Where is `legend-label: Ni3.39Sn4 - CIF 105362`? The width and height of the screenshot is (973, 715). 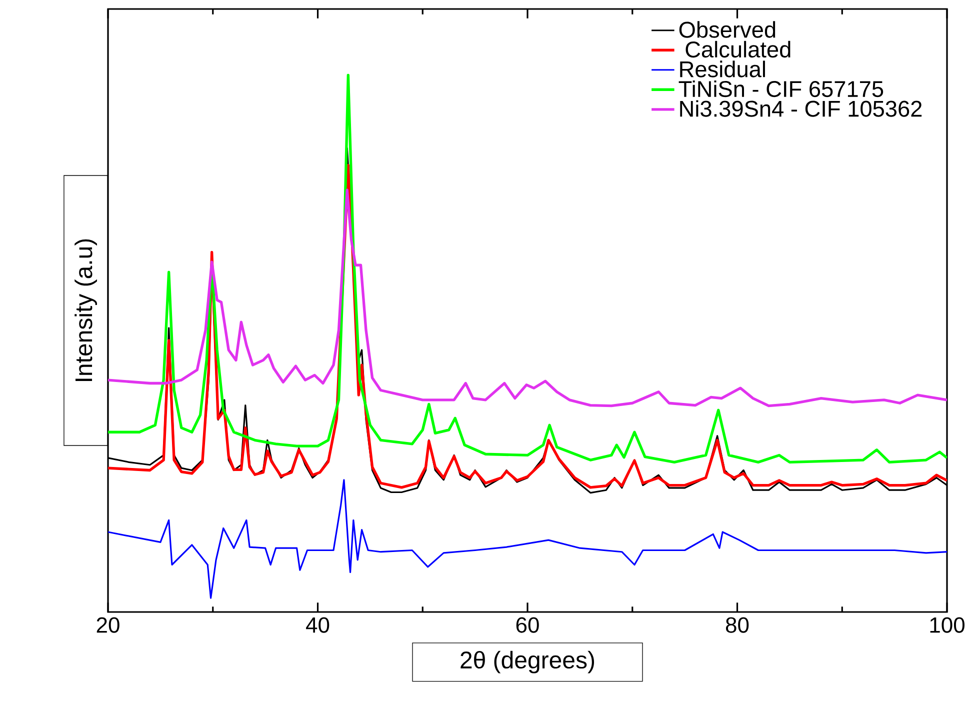 legend-label: Ni3.39Sn4 - CIF 105362 is located at coordinates (801, 108).